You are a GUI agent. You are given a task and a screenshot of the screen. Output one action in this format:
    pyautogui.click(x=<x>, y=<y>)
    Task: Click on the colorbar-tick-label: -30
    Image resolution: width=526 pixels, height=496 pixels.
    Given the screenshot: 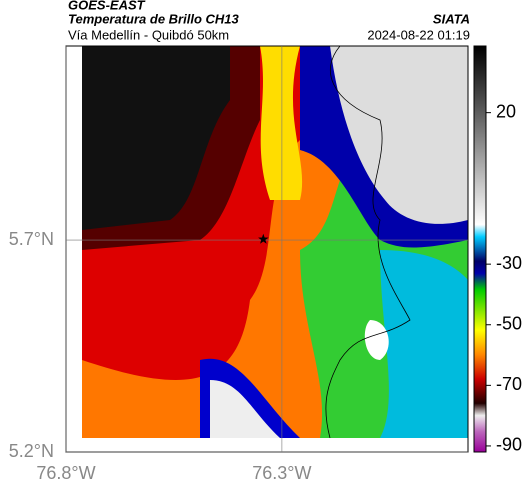 What is the action you would take?
    pyautogui.click(x=509, y=263)
    